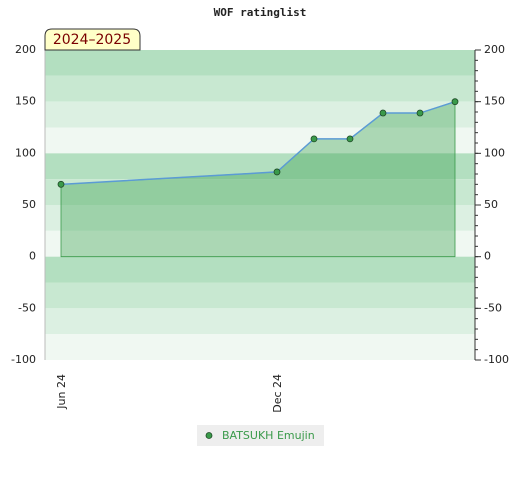  I want to click on badge-box, so click(92, 39).